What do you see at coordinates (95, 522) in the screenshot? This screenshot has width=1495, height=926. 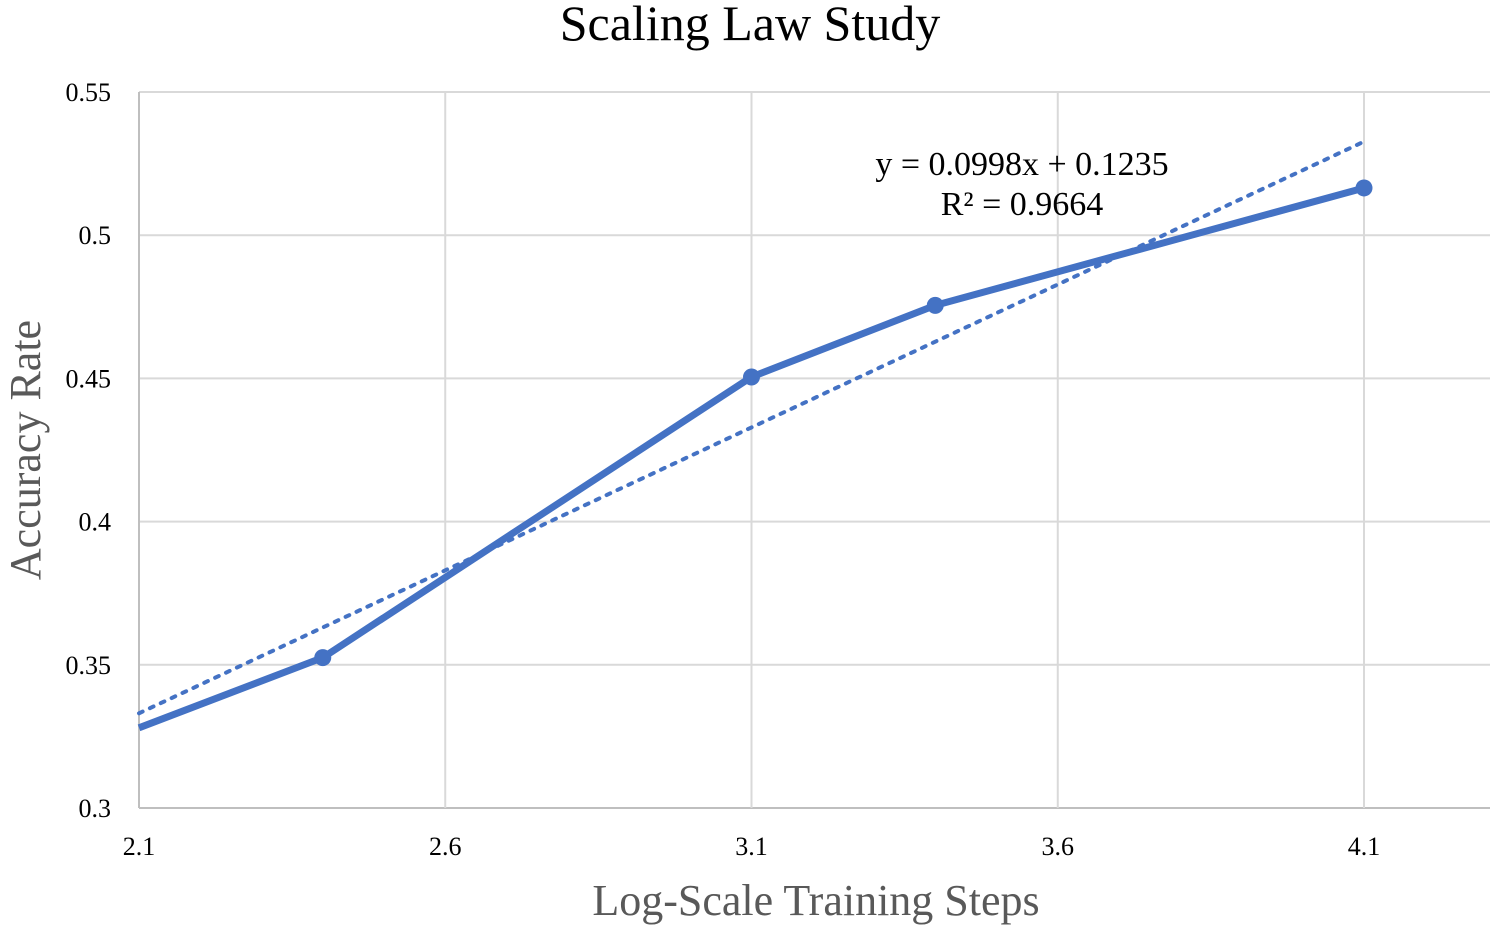 I see `y-tick-label: 0.4` at bounding box center [95, 522].